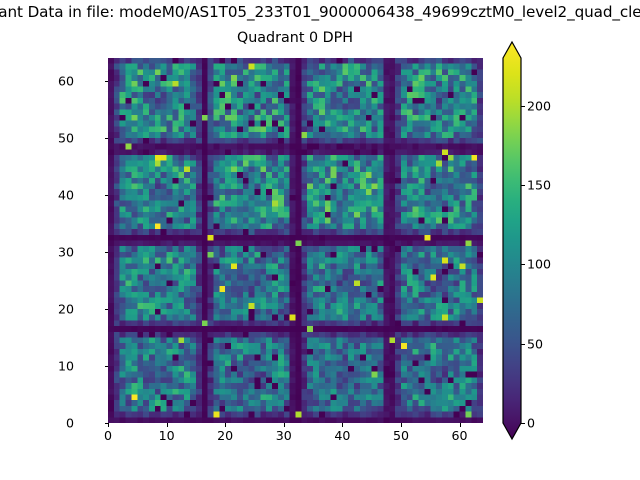 The height and width of the screenshot is (480, 640). What do you see at coordinates (459, 435) in the screenshot?
I see `x-tick-label: 60` at bounding box center [459, 435].